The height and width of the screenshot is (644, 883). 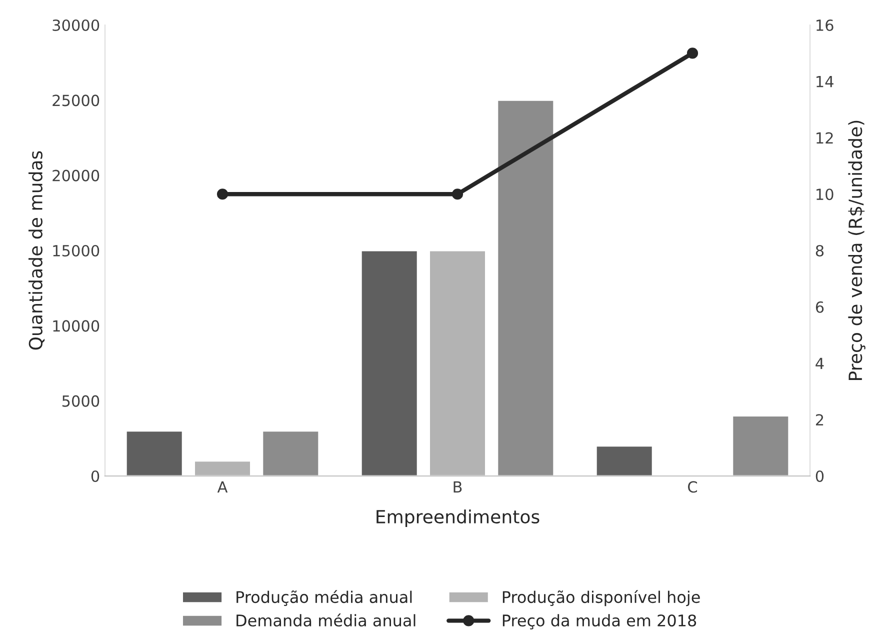 What do you see at coordinates (222, 486) in the screenshot?
I see `x-tick-label: A` at bounding box center [222, 486].